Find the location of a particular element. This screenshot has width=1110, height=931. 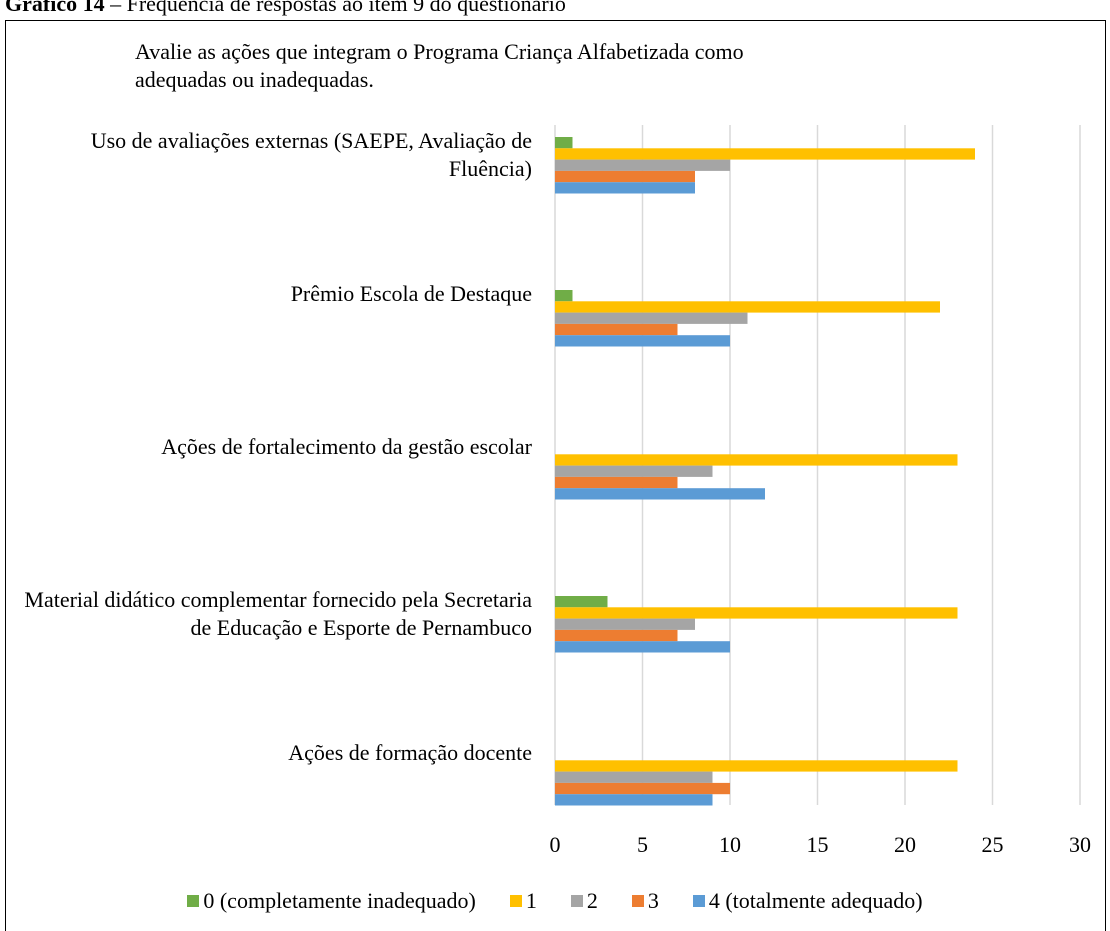

legend-item: 1 is located at coordinates (523, 901).